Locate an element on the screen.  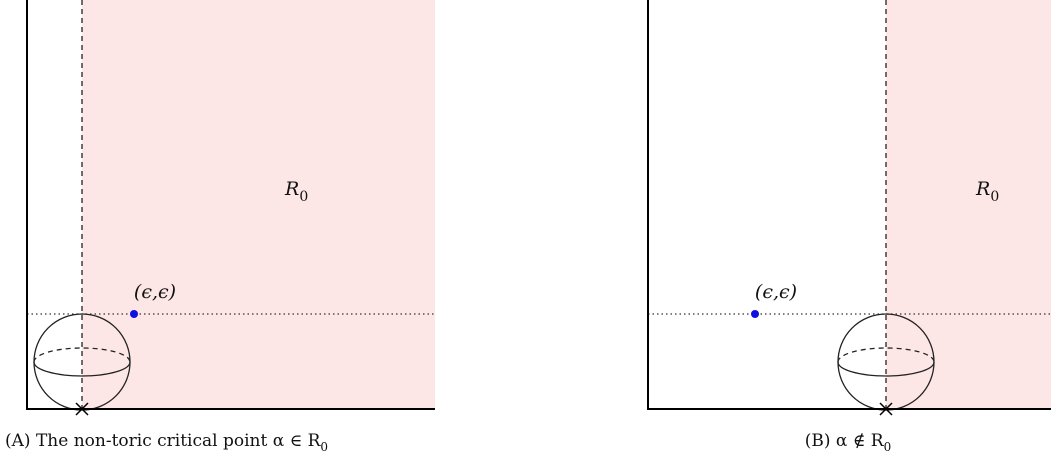
caption-tag: (B) is located at coordinates (818, 441).